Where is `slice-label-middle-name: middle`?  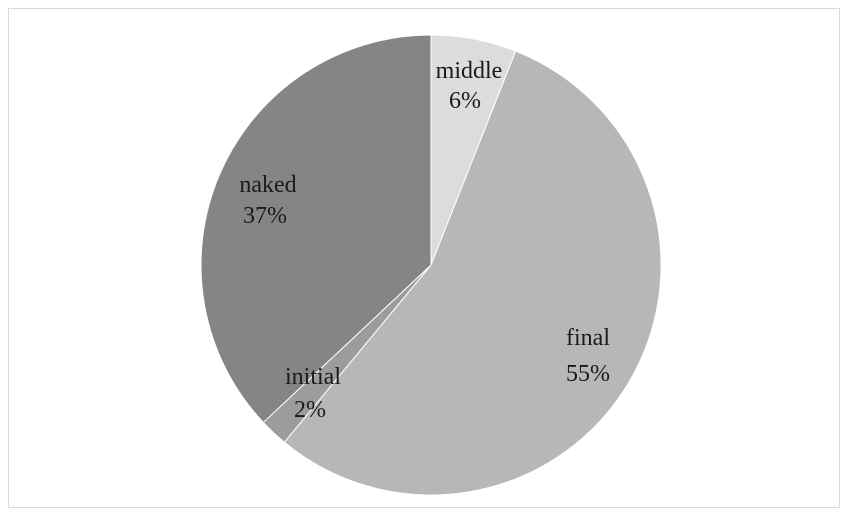
slice-label-middle-name: middle is located at coordinates (469, 71).